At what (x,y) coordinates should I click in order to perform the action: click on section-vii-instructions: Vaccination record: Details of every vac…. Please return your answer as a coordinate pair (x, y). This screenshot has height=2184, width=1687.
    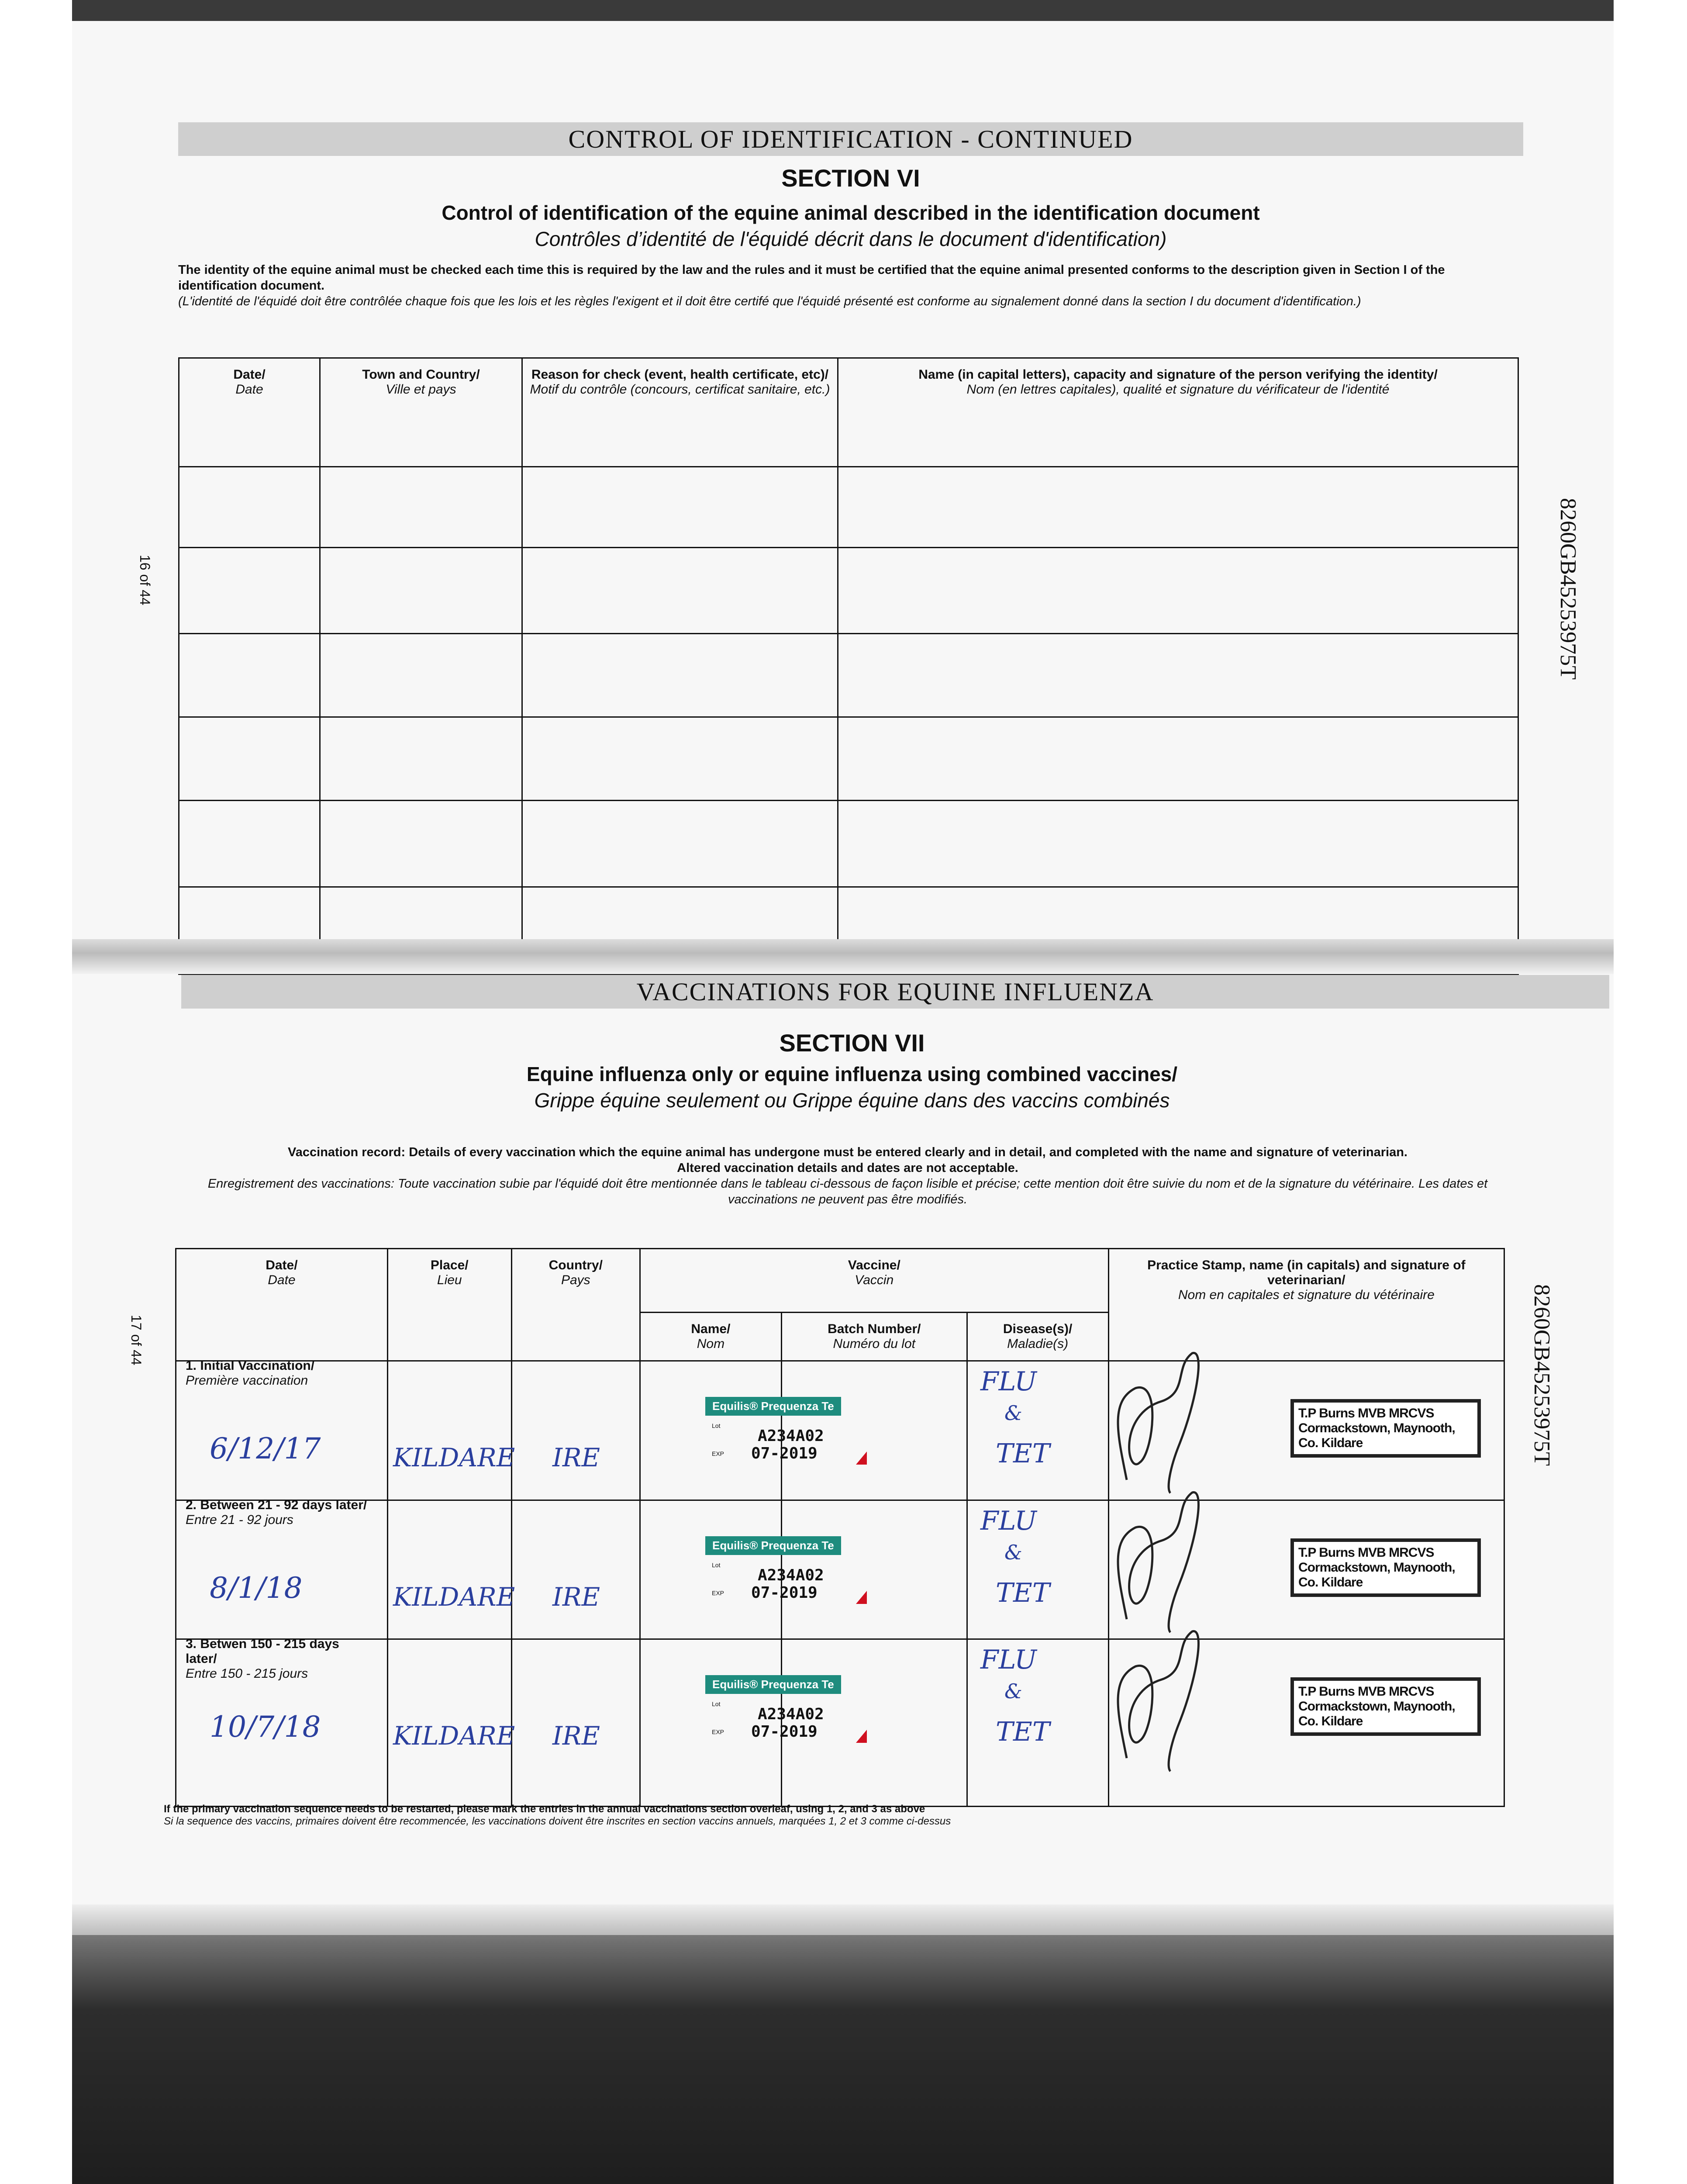
    Looking at the image, I should click on (847, 1175).